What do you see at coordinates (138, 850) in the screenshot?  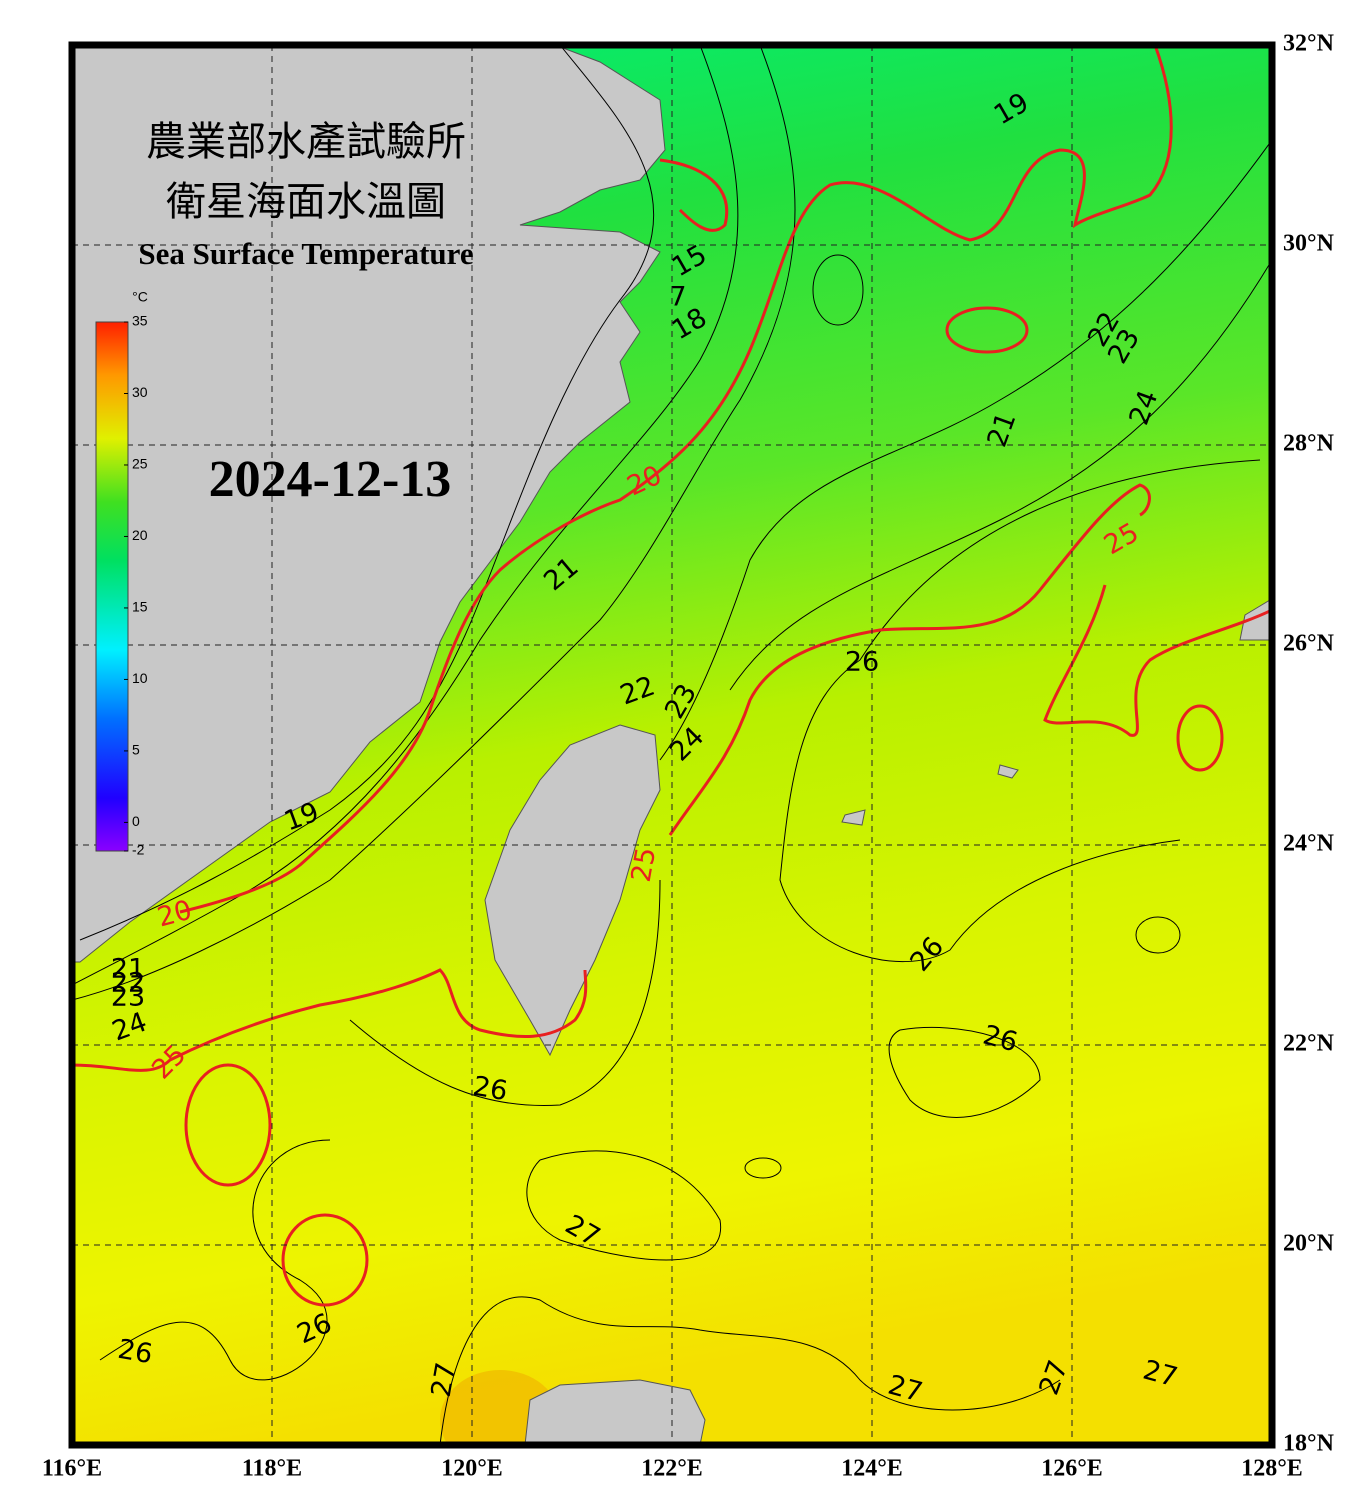 I see `colorbar-tick-label: -2` at bounding box center [138, 850].